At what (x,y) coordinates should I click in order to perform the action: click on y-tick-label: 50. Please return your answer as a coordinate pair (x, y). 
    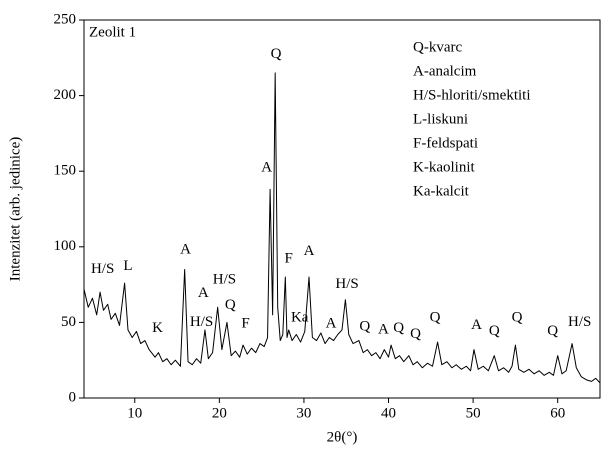
    Looking at the image, I should click on (68, 322).